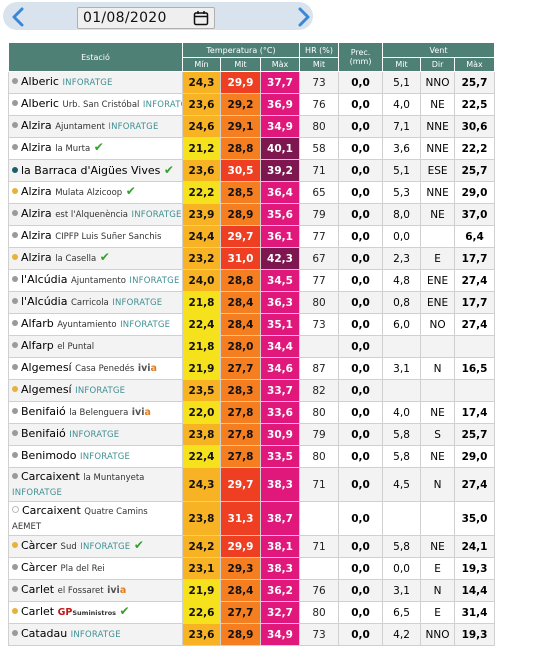 Image resolution: width=535 pixels, height=667 pixels. What do you see at coordinates (73, 149) in the screenshot?
I see `station-location: la Murta` at bounding box center [73, 149].